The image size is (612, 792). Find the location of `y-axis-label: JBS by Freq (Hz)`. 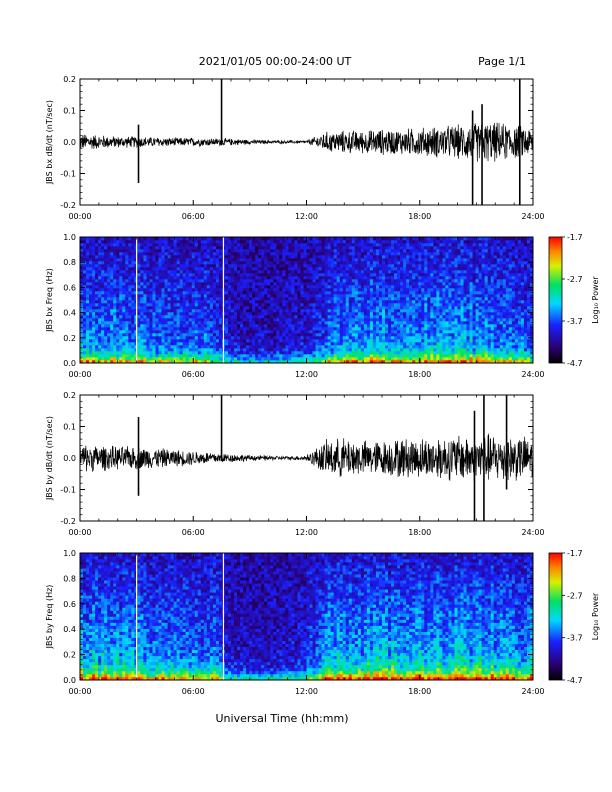

y-axis-label: JBS by Freq (Hz) is located at coordinates (49, 617).